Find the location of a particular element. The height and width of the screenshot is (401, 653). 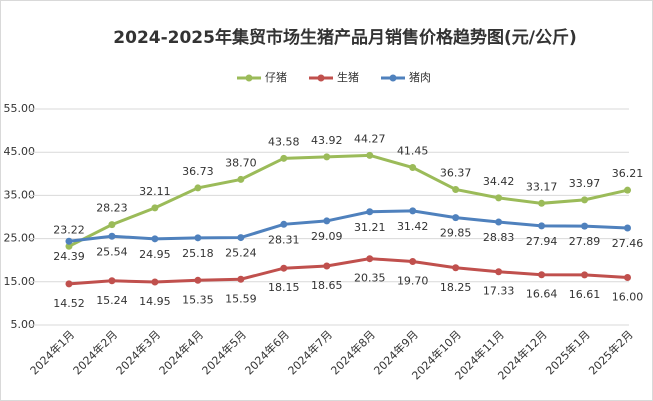

data-label: 32.11 is located at coordinates (155, 191).